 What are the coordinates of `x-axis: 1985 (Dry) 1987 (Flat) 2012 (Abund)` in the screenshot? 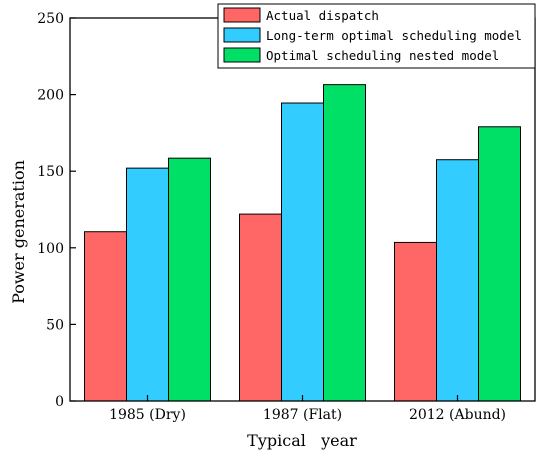 It's located at (307, 409).